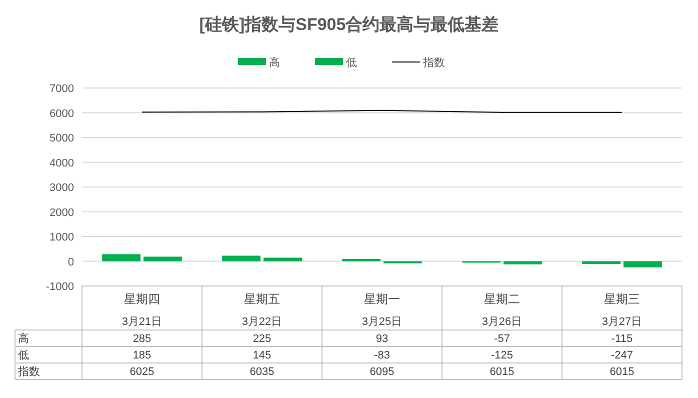 This screenshot has height=398, width=698. I want to click on data-label: 285, so click(142, 339).